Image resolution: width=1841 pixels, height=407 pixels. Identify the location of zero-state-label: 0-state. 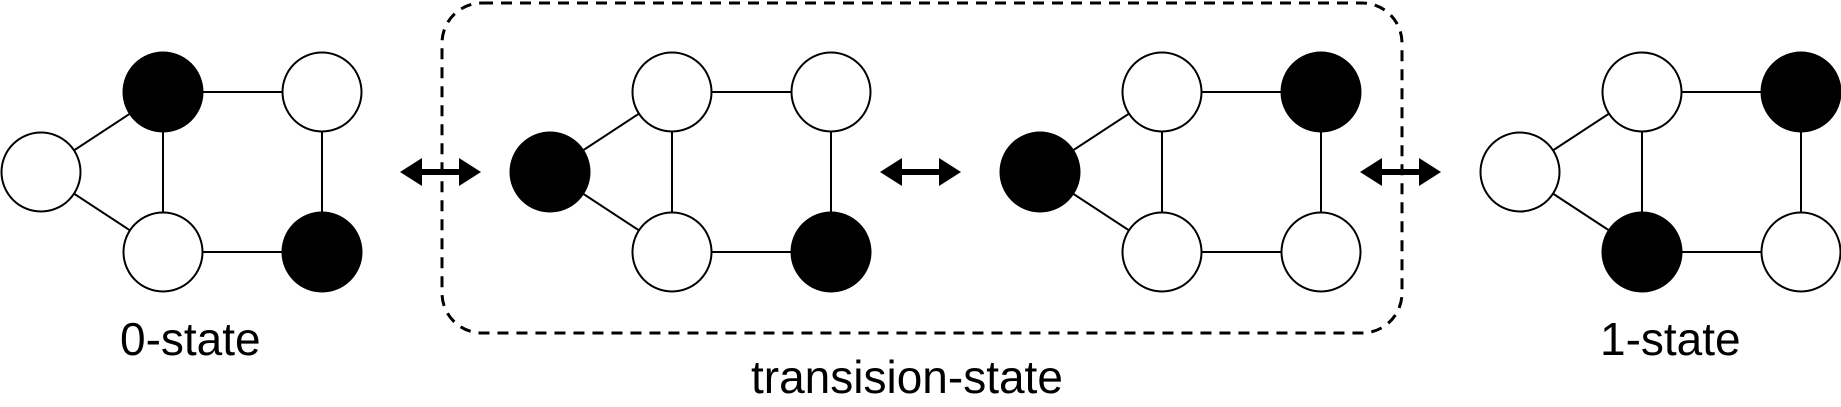
(190, 339).